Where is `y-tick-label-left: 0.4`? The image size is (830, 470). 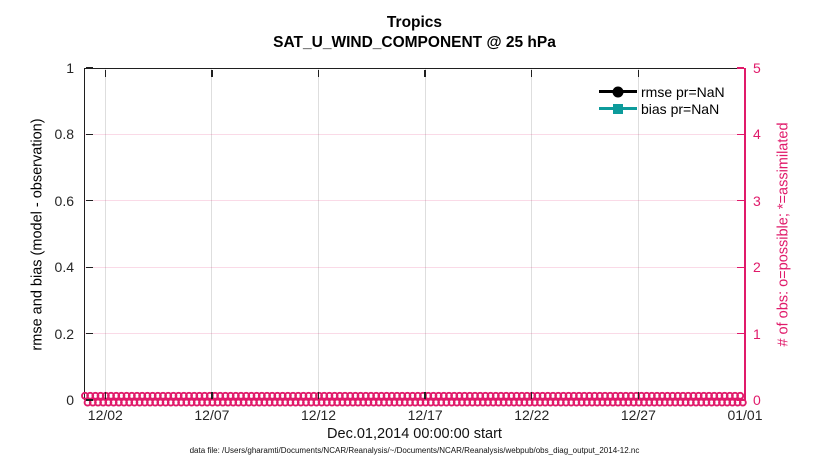
y-tick-label-left: 0.4 is located at coordinates (64, 267).